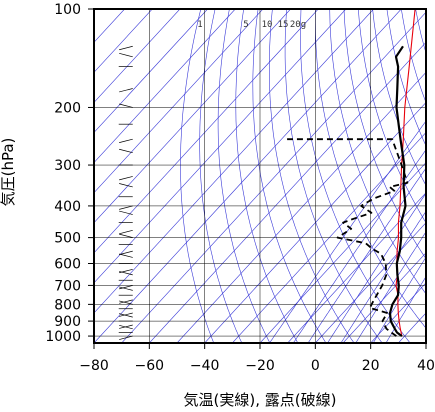 This screenshot has width=435, height=412. Describe the element at coordinates (205, 366) in the screenshot. I see `x-tick-label: −40` at that location.